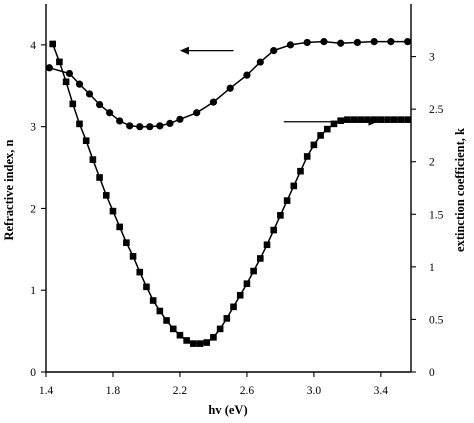 The height and width of the screenshot is (423, 474). Describe the element at coordinates (9, 189) in the screenshot. I see `left-axis-label: Refractive index, n` at that location.